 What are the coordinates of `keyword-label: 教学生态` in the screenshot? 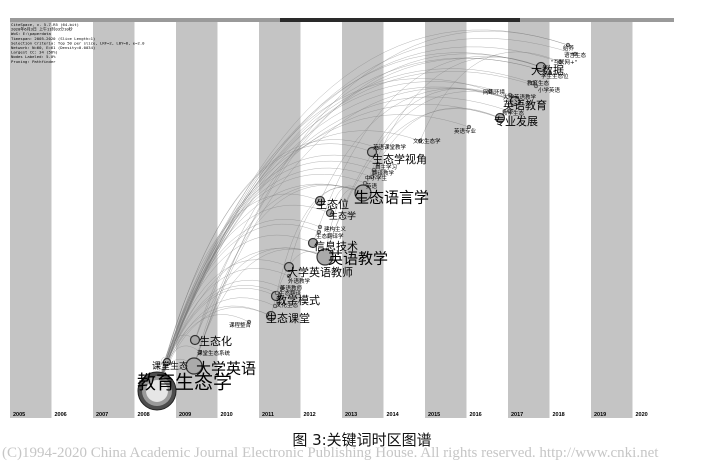 It's located at (513, 113).